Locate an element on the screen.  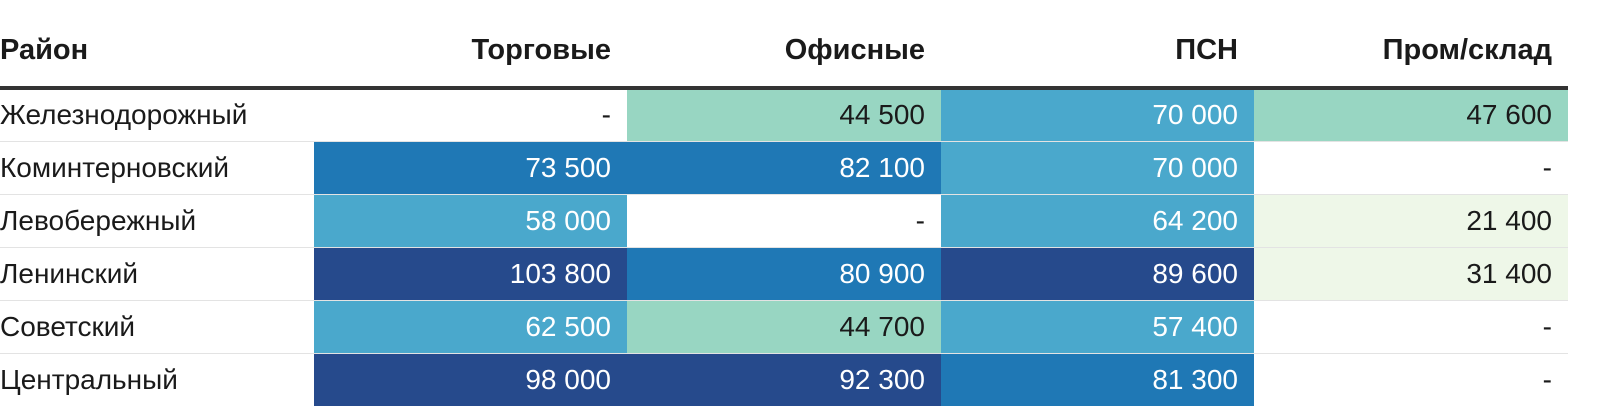
heatmap-cell-office: 82 100 is located at coordinates (784, 168).